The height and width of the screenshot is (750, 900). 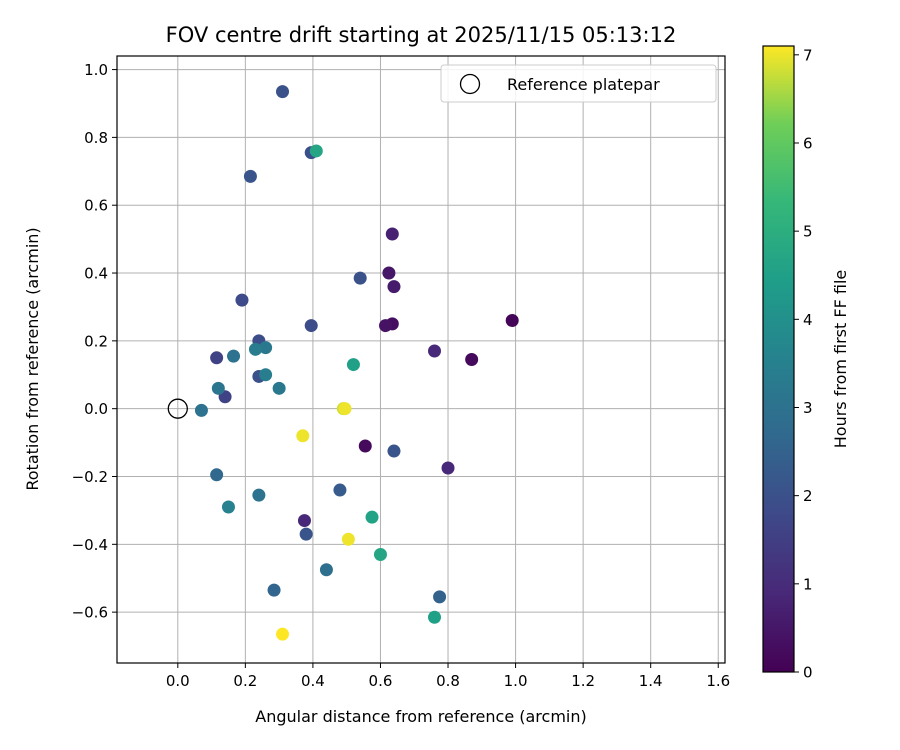 What do you see at coordinates (840, 359) in the screenshot?
I see `colorbar-label: Hours from first FF file` at bounding box center [840, 359].